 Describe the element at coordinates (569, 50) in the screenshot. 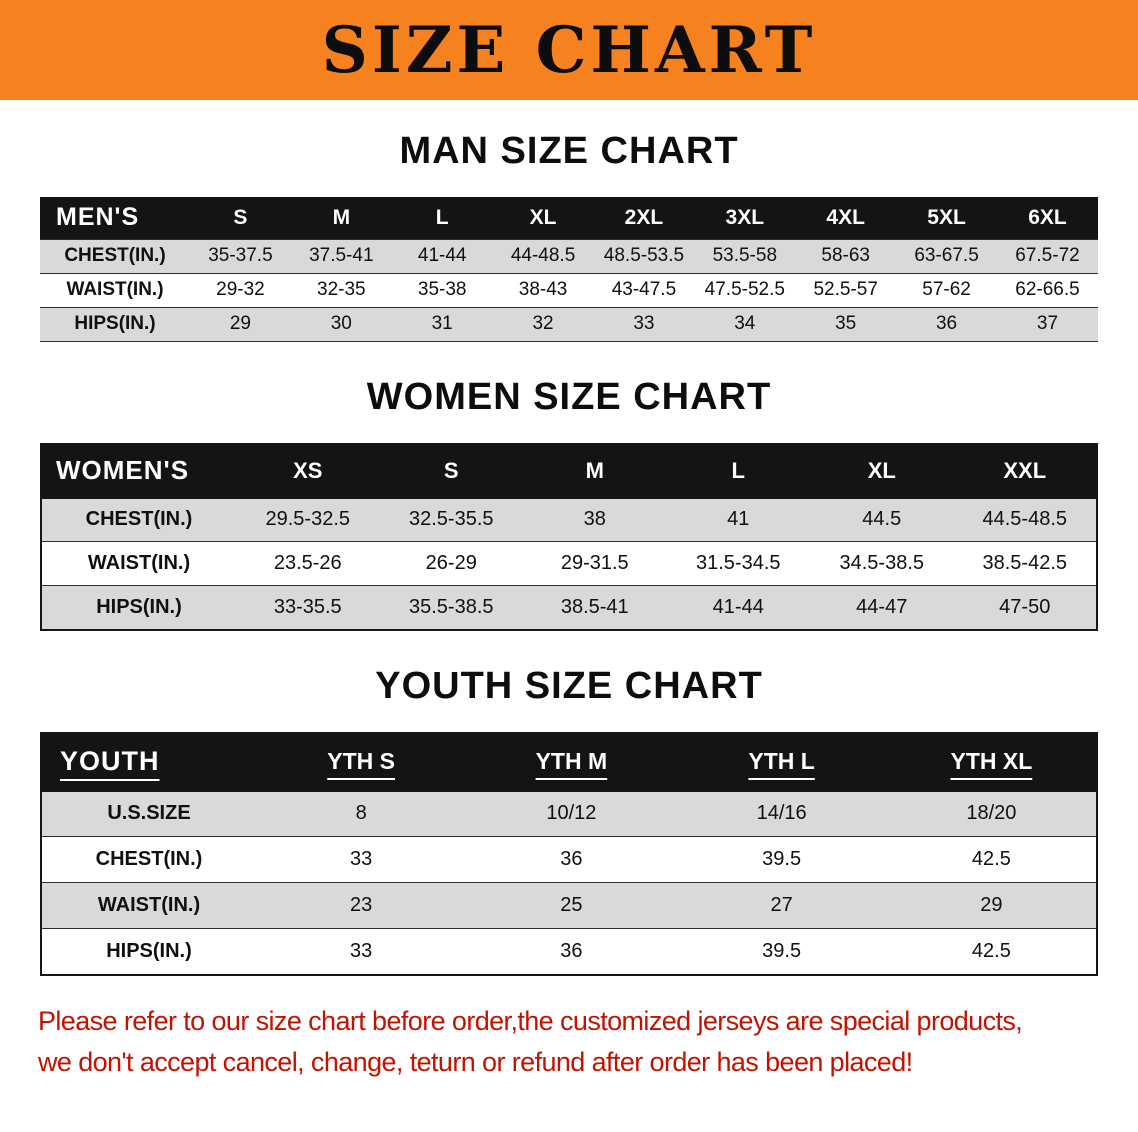

I see `banner-title: SIZE CHART` at that location.